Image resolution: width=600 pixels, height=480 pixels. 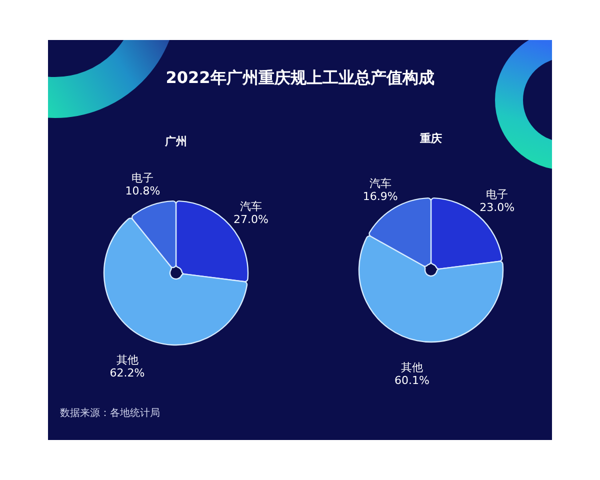 I want to click on text: 2022年广州重庆规上工业总产值构成, so click(x=300, y=78).